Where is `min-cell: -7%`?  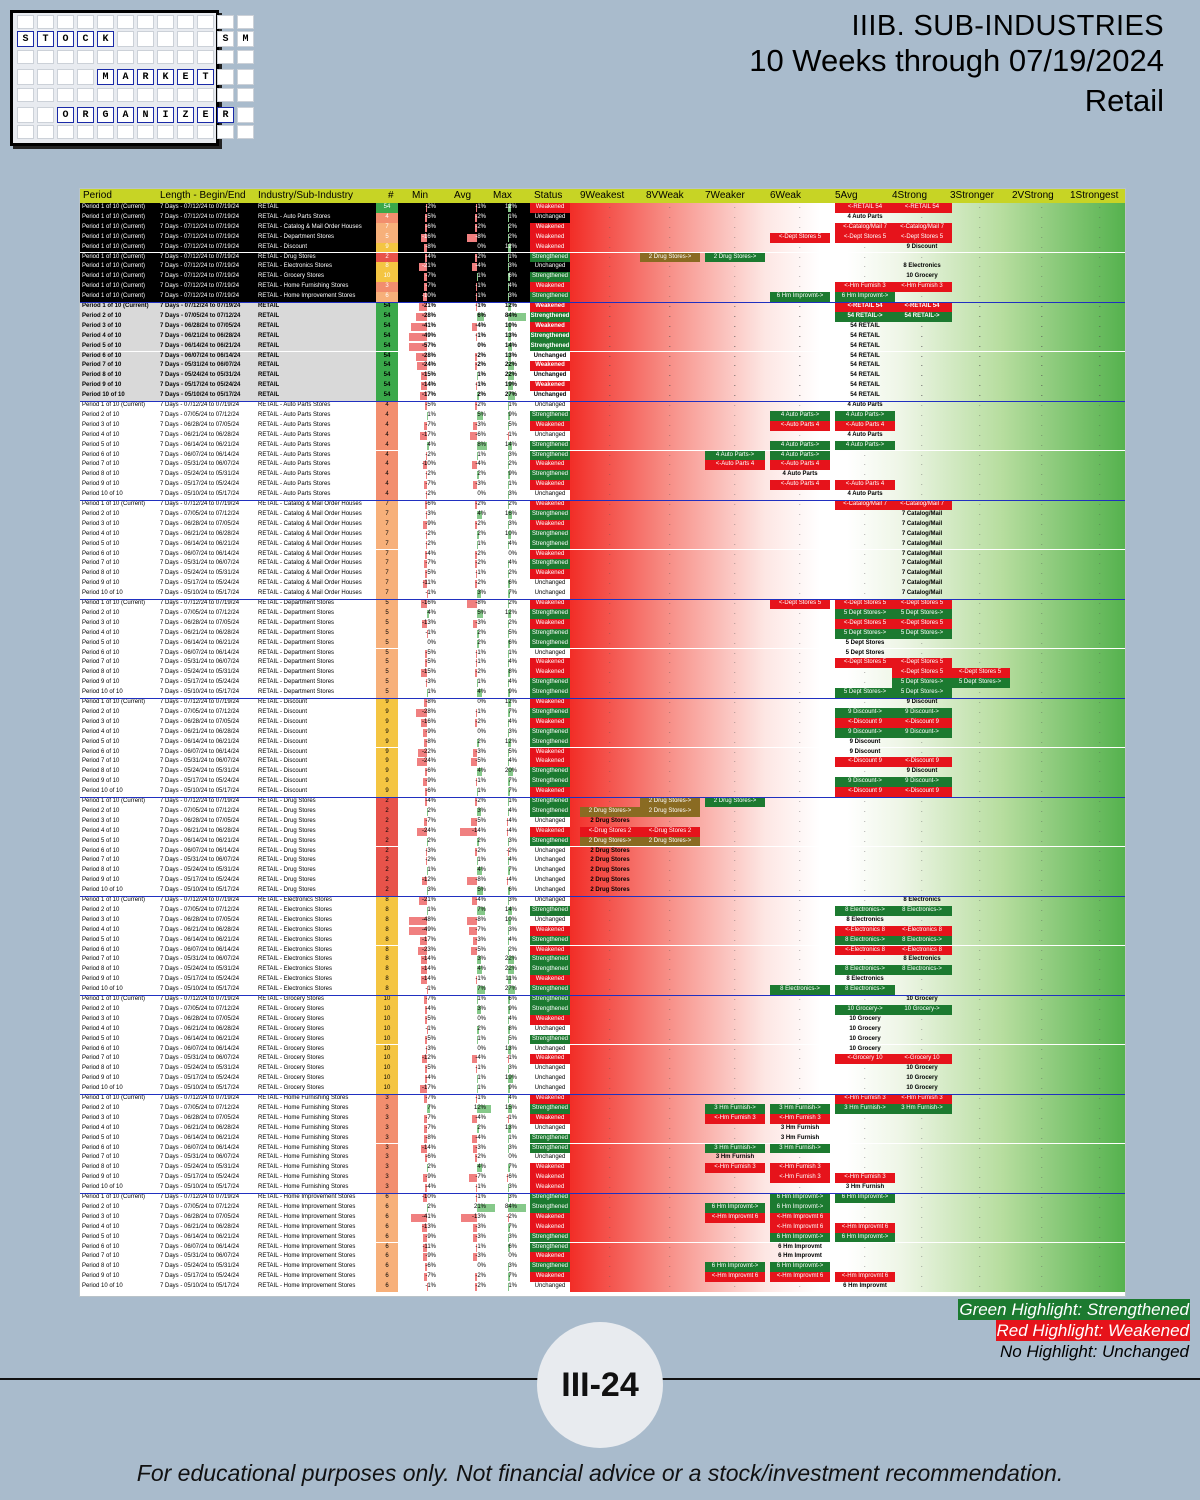 min-cell: -7% is located at coordinates (419, 277).